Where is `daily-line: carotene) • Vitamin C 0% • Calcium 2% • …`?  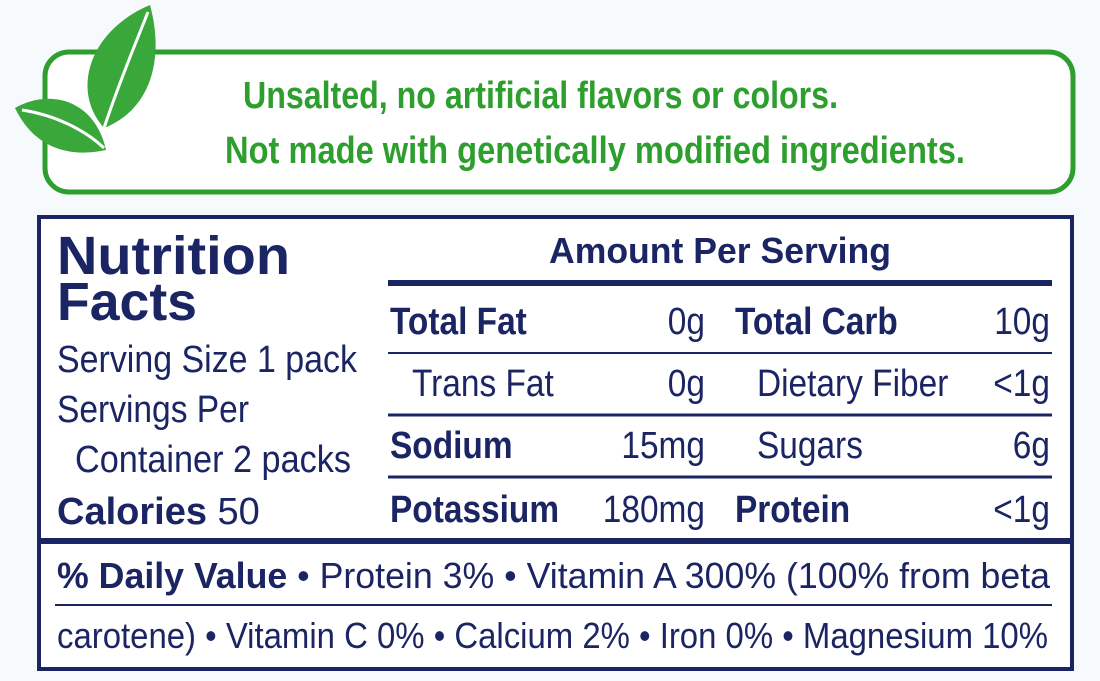
daily-line: carotene) • Vitamin C 0% • Calcium 2% • … is located at coordinates (552, 635).